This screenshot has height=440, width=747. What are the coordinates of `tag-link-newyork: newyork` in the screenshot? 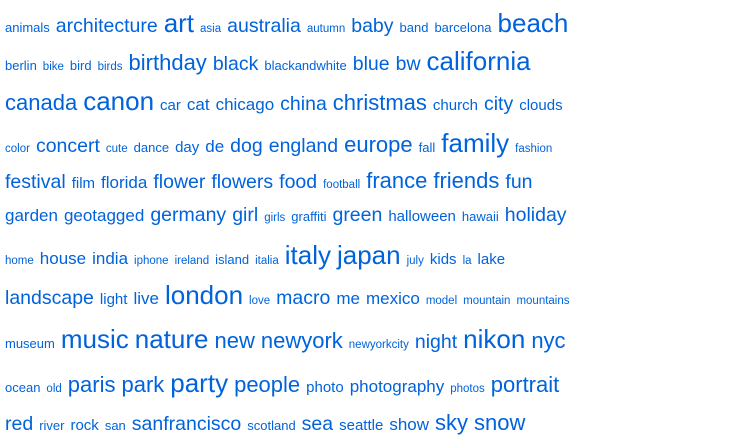 It's located at (301, 340).